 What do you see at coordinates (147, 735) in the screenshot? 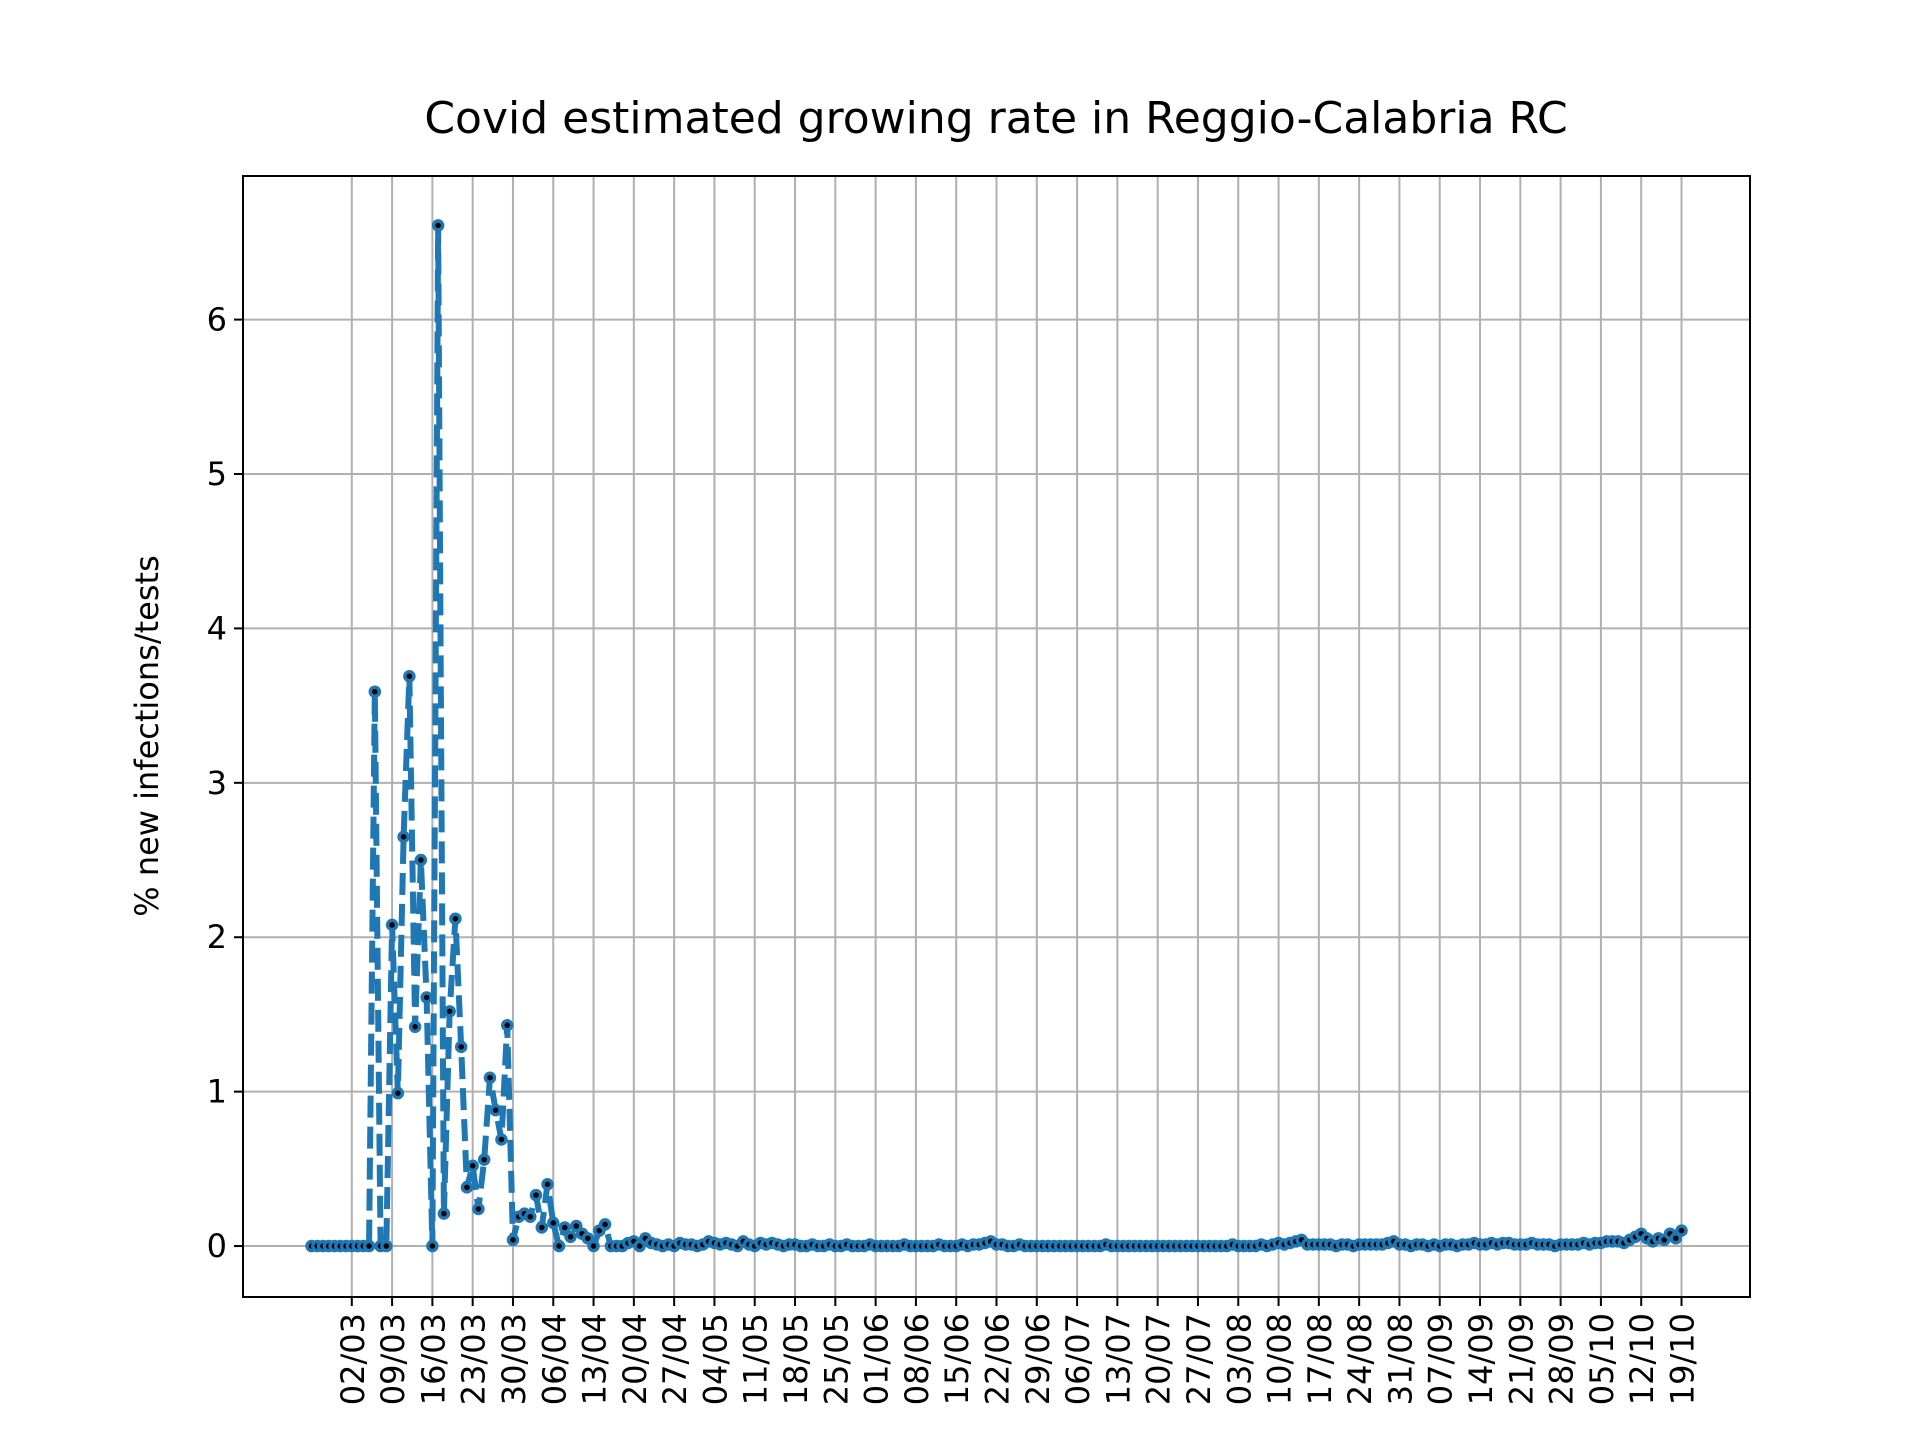
I see `y-axis-label: % new infections/tests` at bounding box center [147, 735].